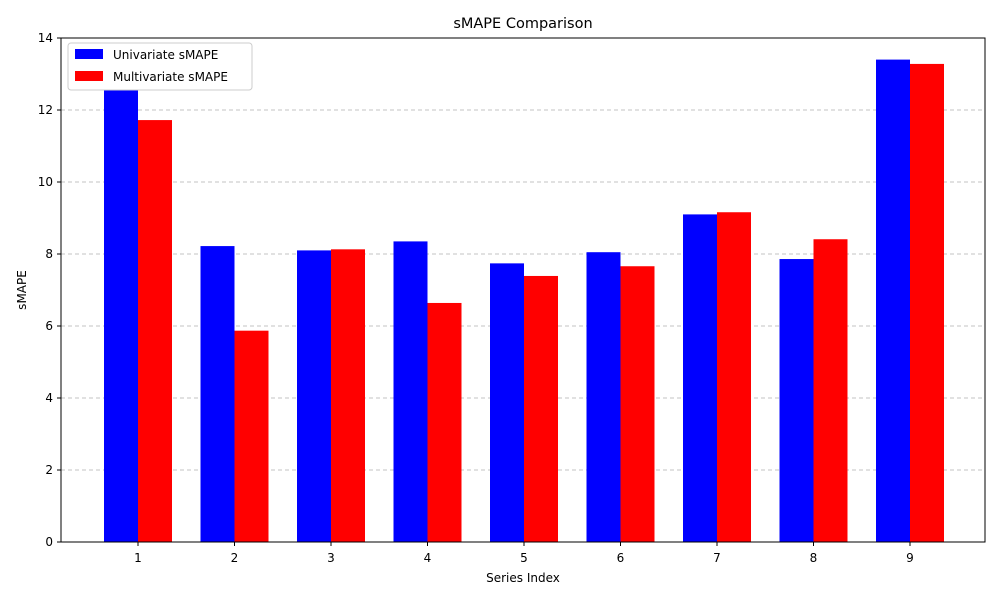 This screenshot has height=600, width=1000. What do you see at coordinates (910, 558) in the screenshot?
I see `x-tick-label: 9` at bounding box center [910, 558].